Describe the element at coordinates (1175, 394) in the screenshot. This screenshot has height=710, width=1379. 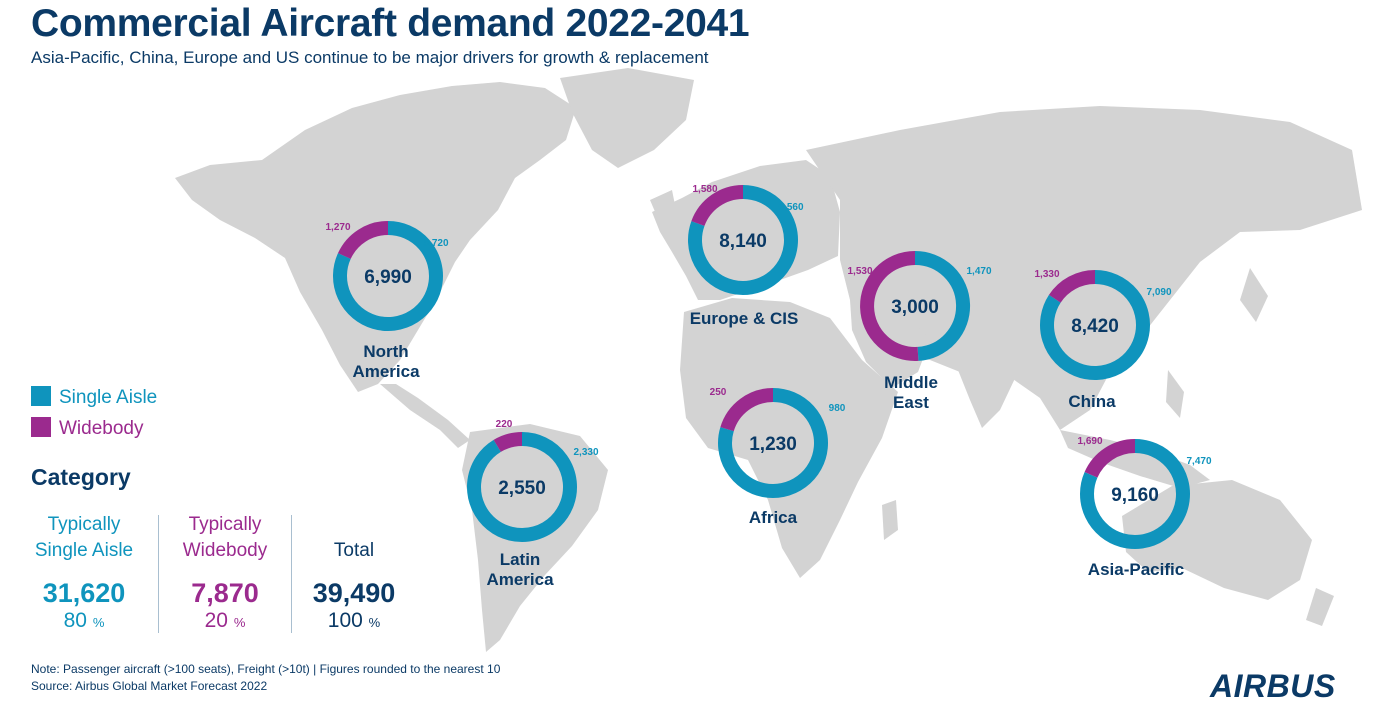
I see `philippines-land` at that location.